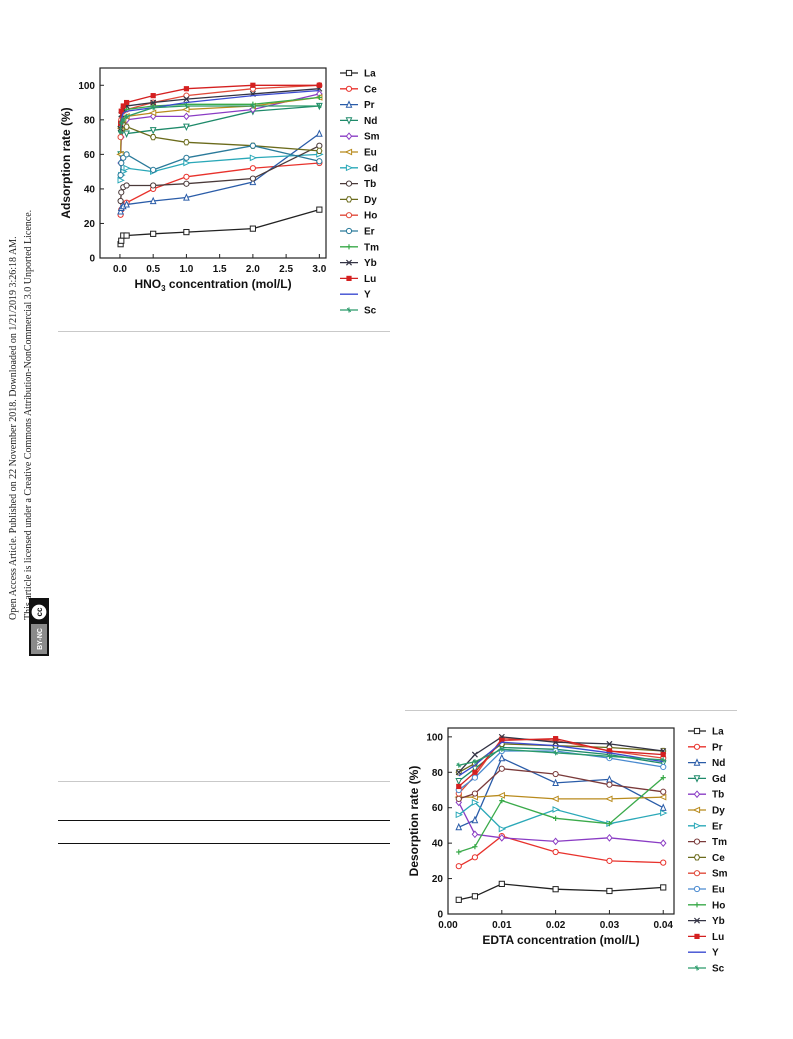 The image size is (793, 1039). I want to click on plot-frame, so click(213, 163).